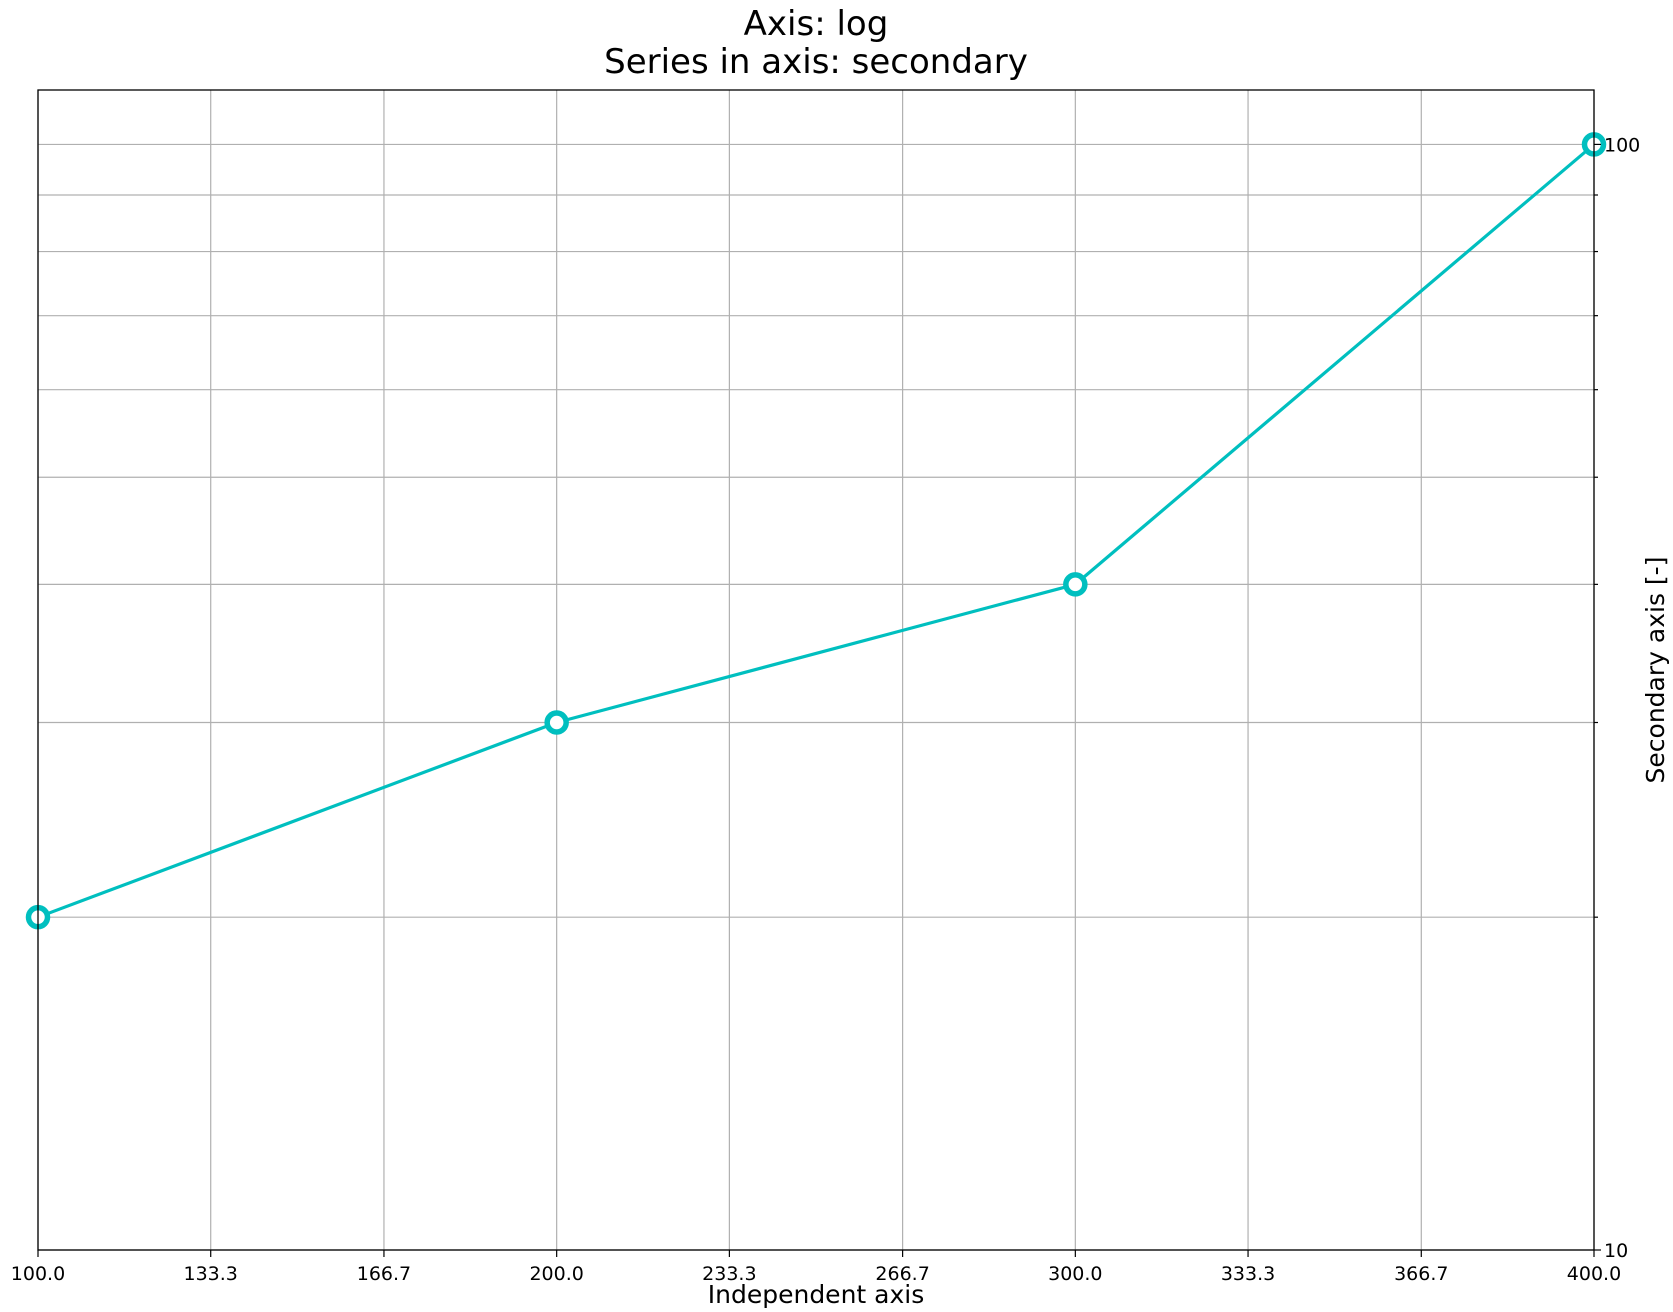 The width and height of the screenshot is (1673, 1312). What do you see at coordinates (384, 1274) in the screenshot?
I see `x-tick-label: 166.7` at bounding box center [384, 1274].